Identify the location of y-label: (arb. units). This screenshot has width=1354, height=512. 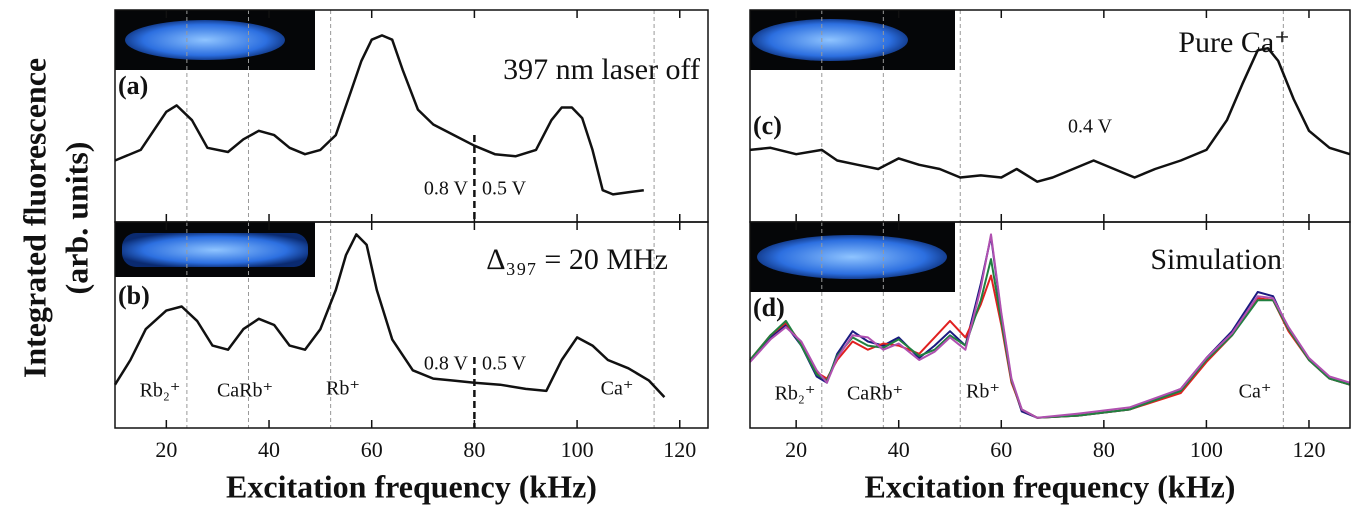
(76, 218).